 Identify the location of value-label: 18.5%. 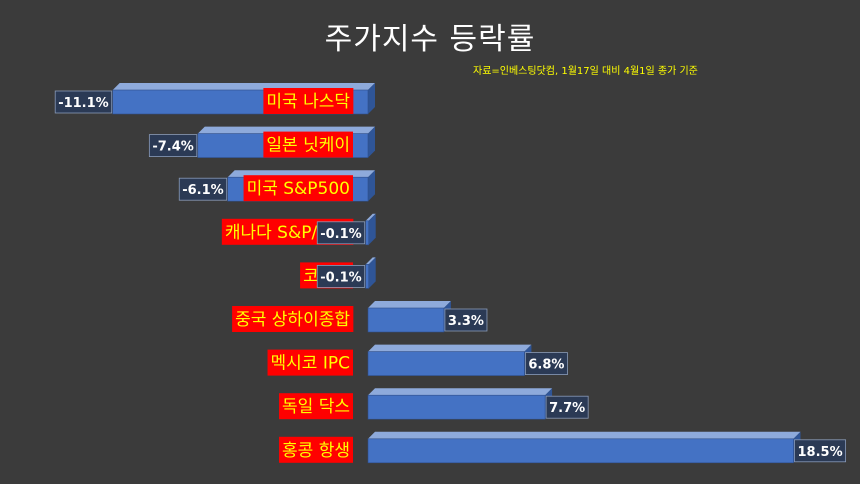
(820, 452).